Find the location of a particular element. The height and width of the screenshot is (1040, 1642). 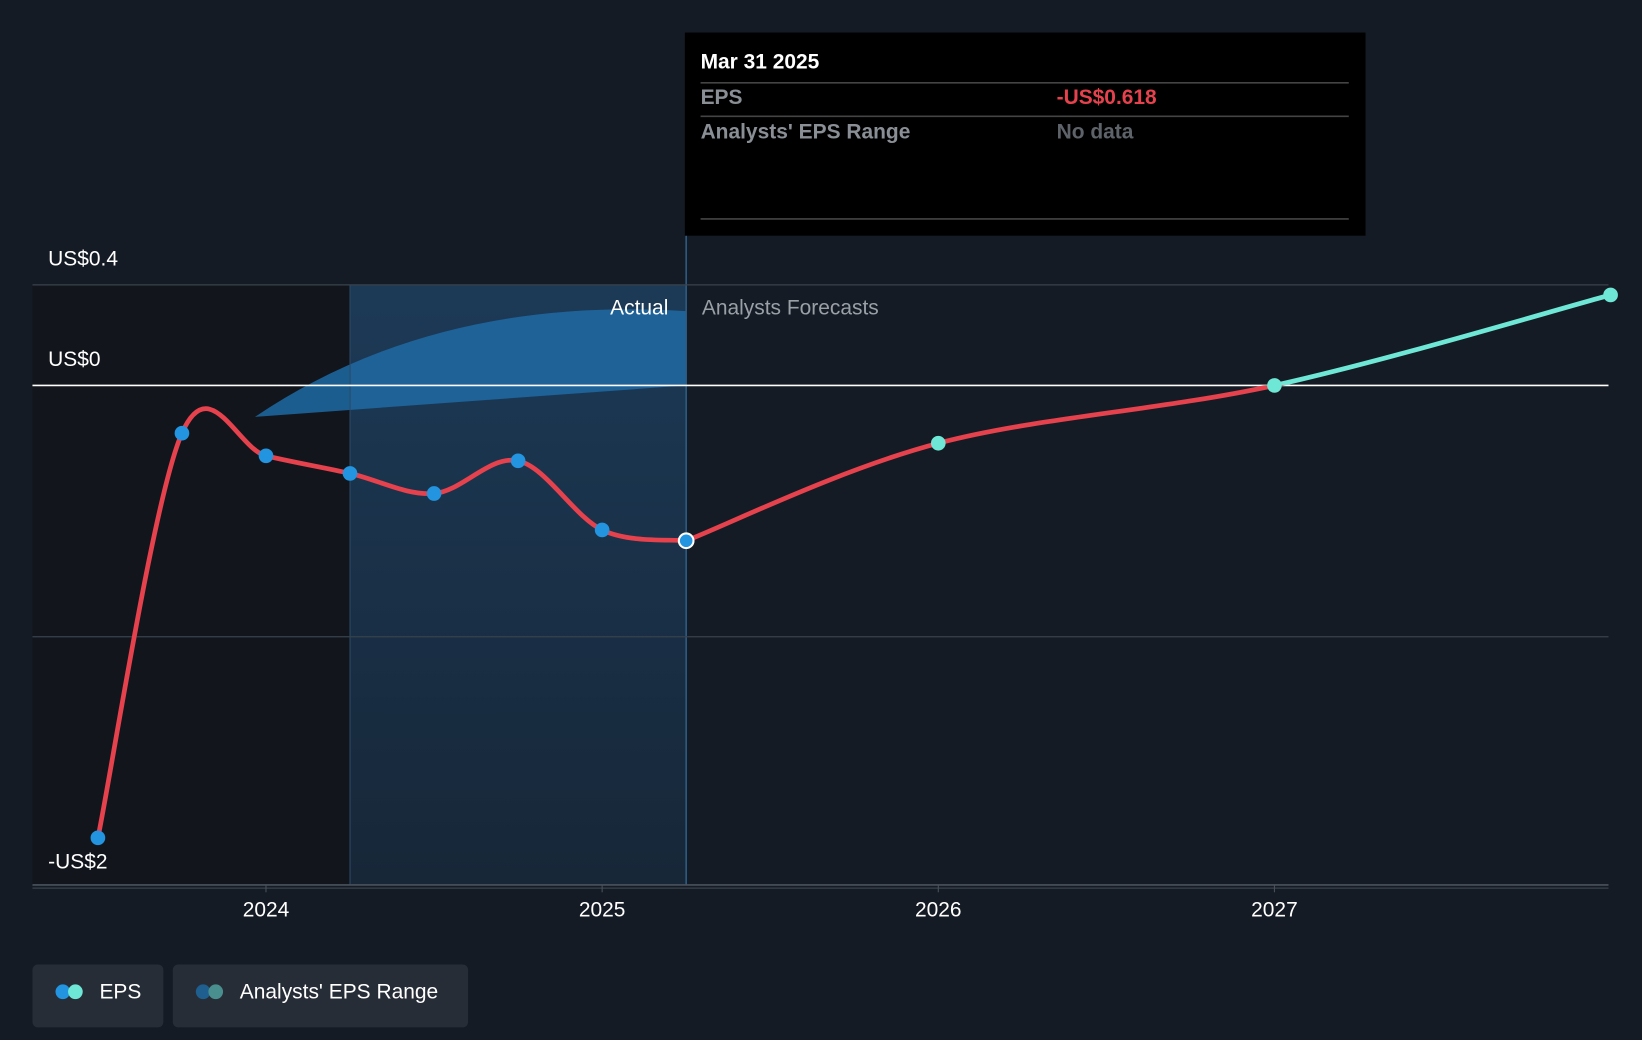

legend-label: EPS is located at coordinates (120, 991).